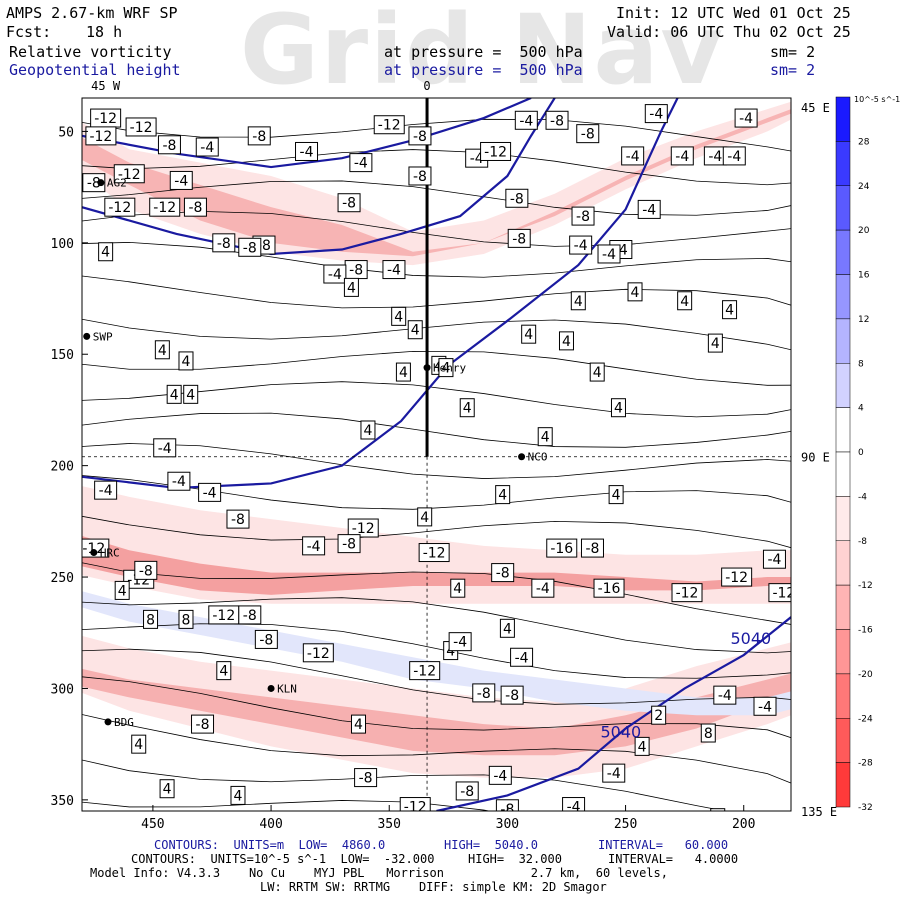 This screenshot has height=900, width=900. Describe the element at coordinates (609, 589) in the screenshot. I see `vorticity-label-text: -16` at that location.